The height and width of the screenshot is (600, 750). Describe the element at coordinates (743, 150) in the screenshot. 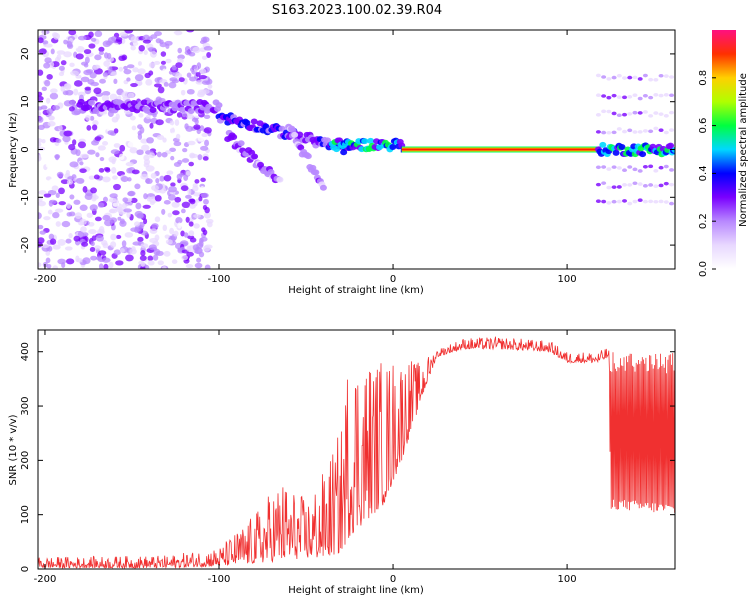

I see `colorbar-label: Normalized spectral amplitude` at that location.